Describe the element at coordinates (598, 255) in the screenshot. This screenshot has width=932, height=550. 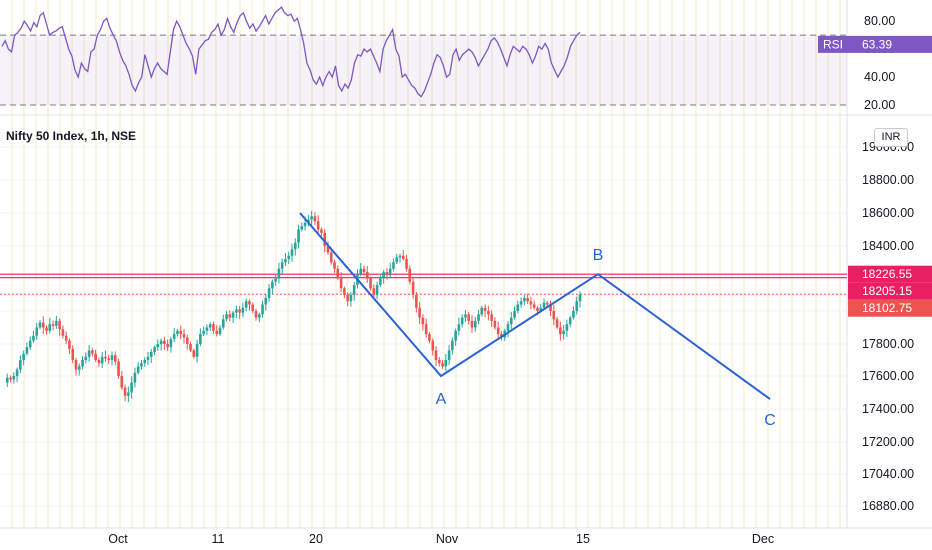
I see `wave-point-label: B` at that location.